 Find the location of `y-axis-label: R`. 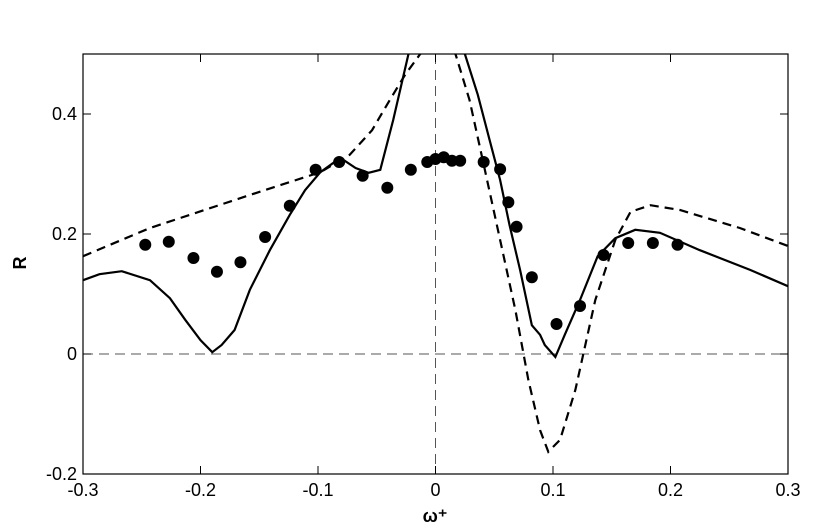

y-axis-label: R is located at coordinates (20, 263).